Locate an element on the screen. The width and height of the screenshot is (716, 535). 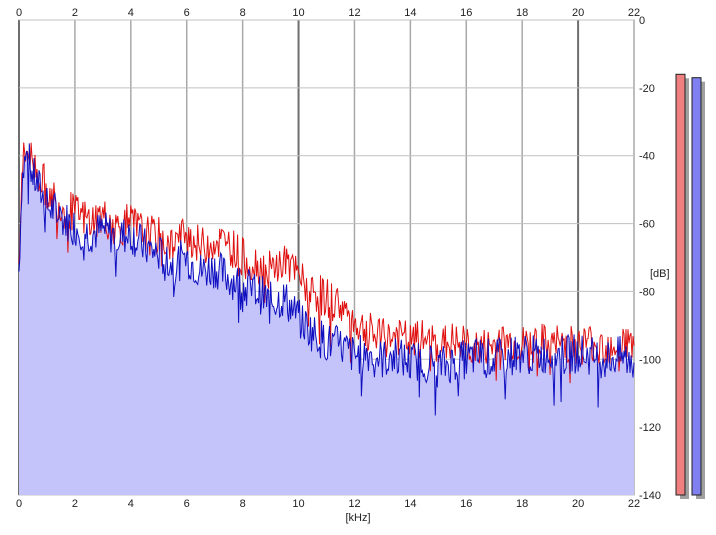
y-axis-title: [dB] is located at coordinates (660, 274).